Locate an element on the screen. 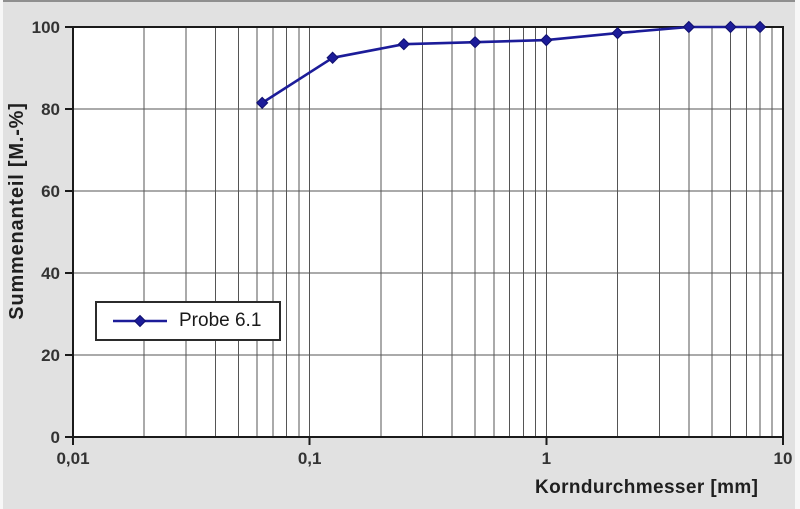  legend-line-sample is located at coordinates (140, 321).